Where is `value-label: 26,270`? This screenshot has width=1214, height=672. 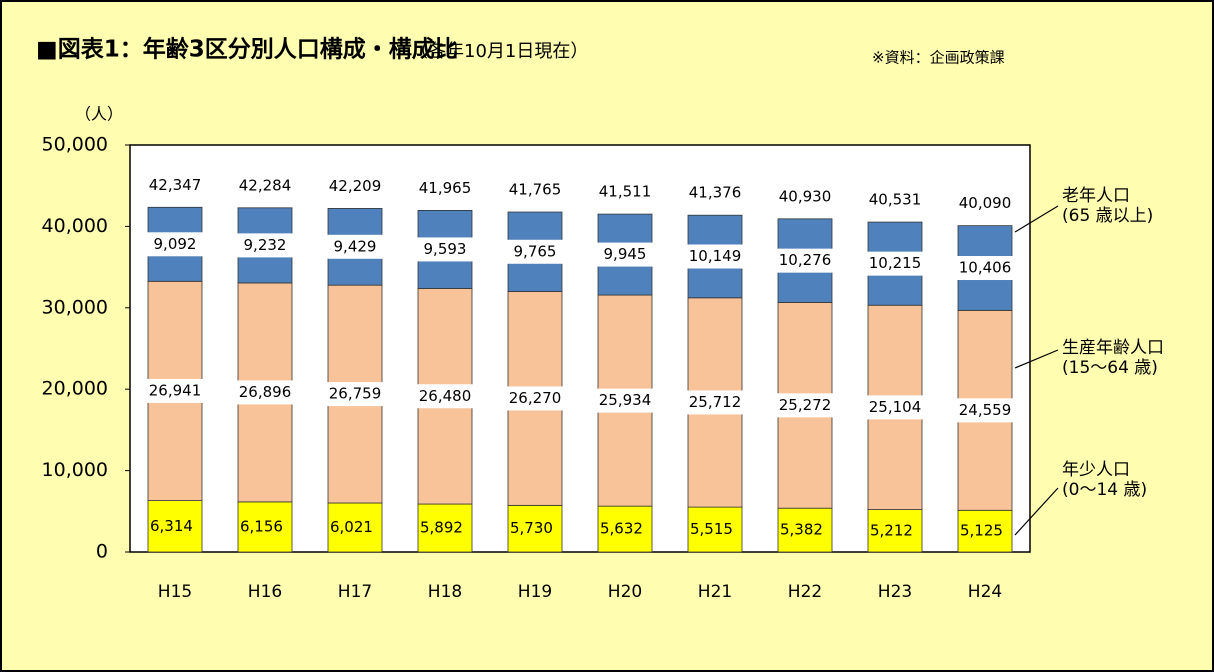 value-label: 26,270 is located at coordinates (535, 398).